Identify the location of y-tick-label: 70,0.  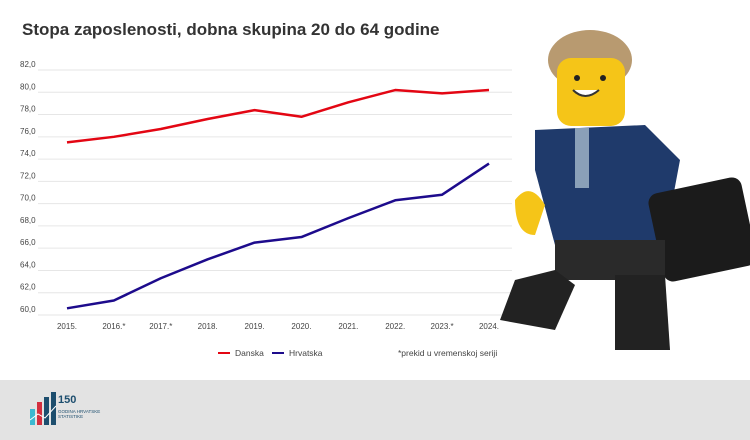
(28, 198).